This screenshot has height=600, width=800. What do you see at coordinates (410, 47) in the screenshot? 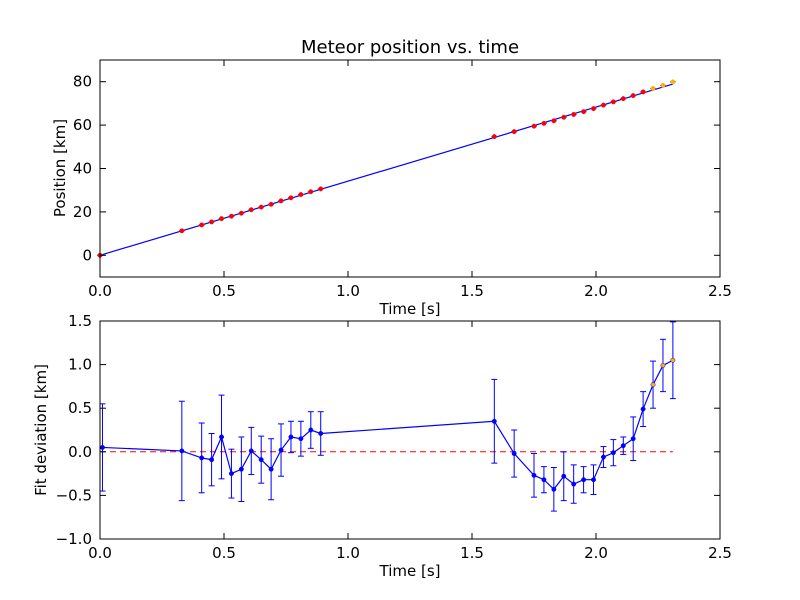
I see `top-chart-title: Meteor position vs. time` at bounding box center [410, 47].